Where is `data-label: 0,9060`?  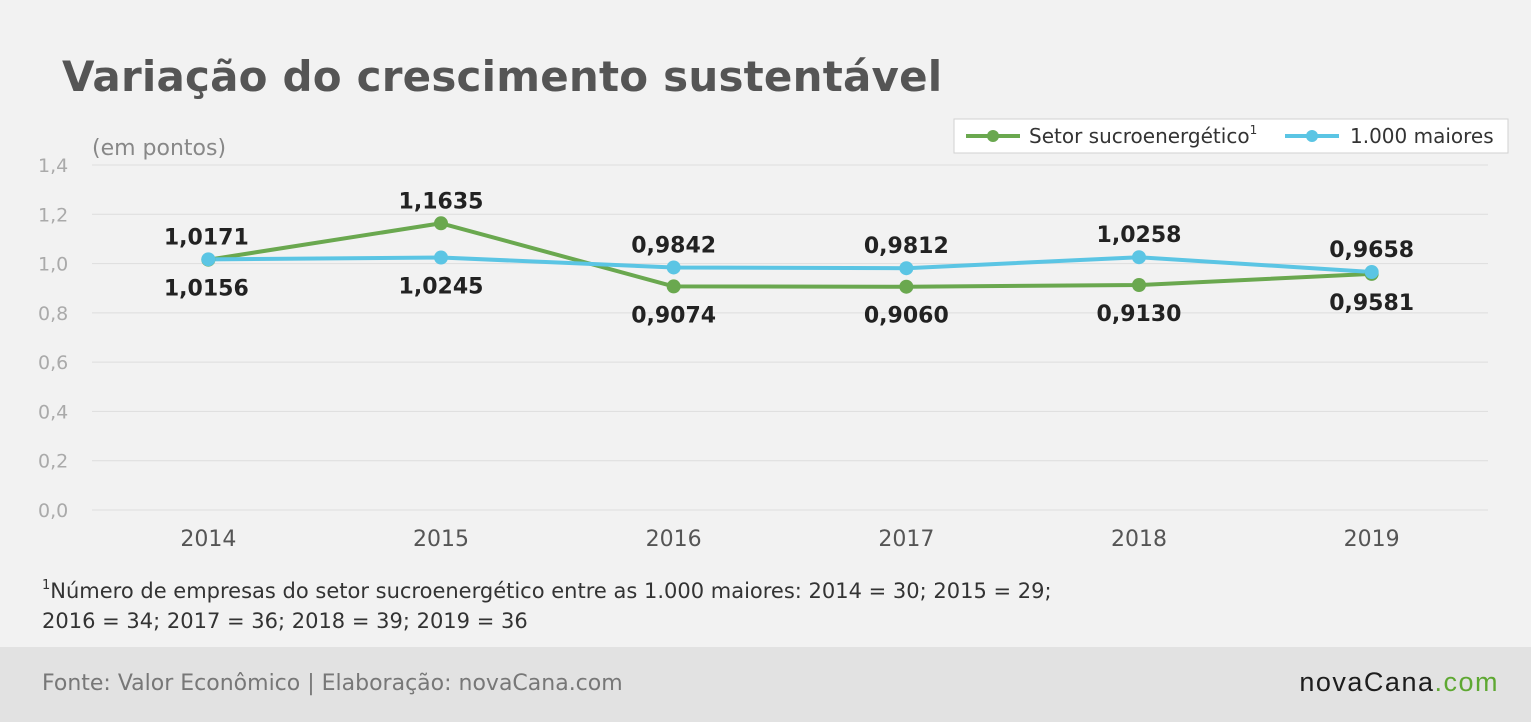
data-label: 0,9060 is located at coordinates (906, 316).